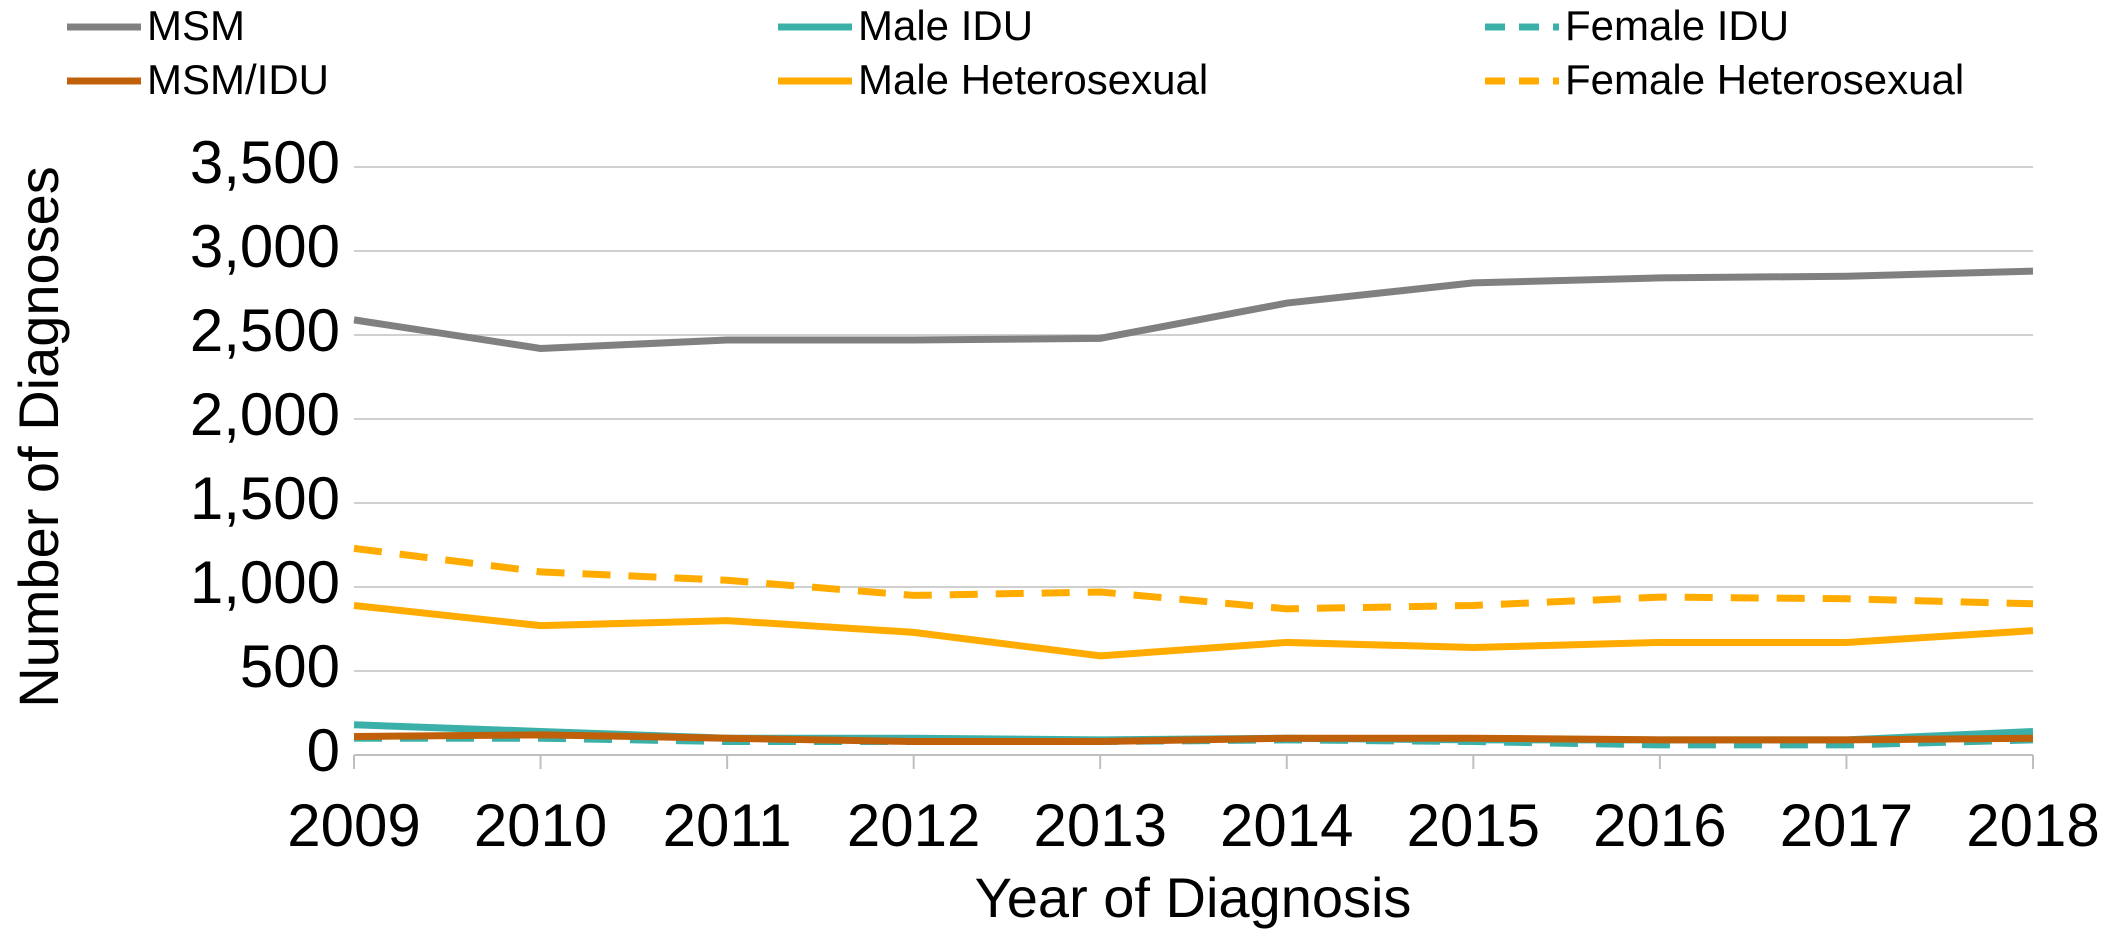 The width and height of the screenshot is (2111, 943). What do you see at coordinates (1846, 825) in the screenshot?
I see `x-tick-label: 2017` at bounding box center [1846, 825].